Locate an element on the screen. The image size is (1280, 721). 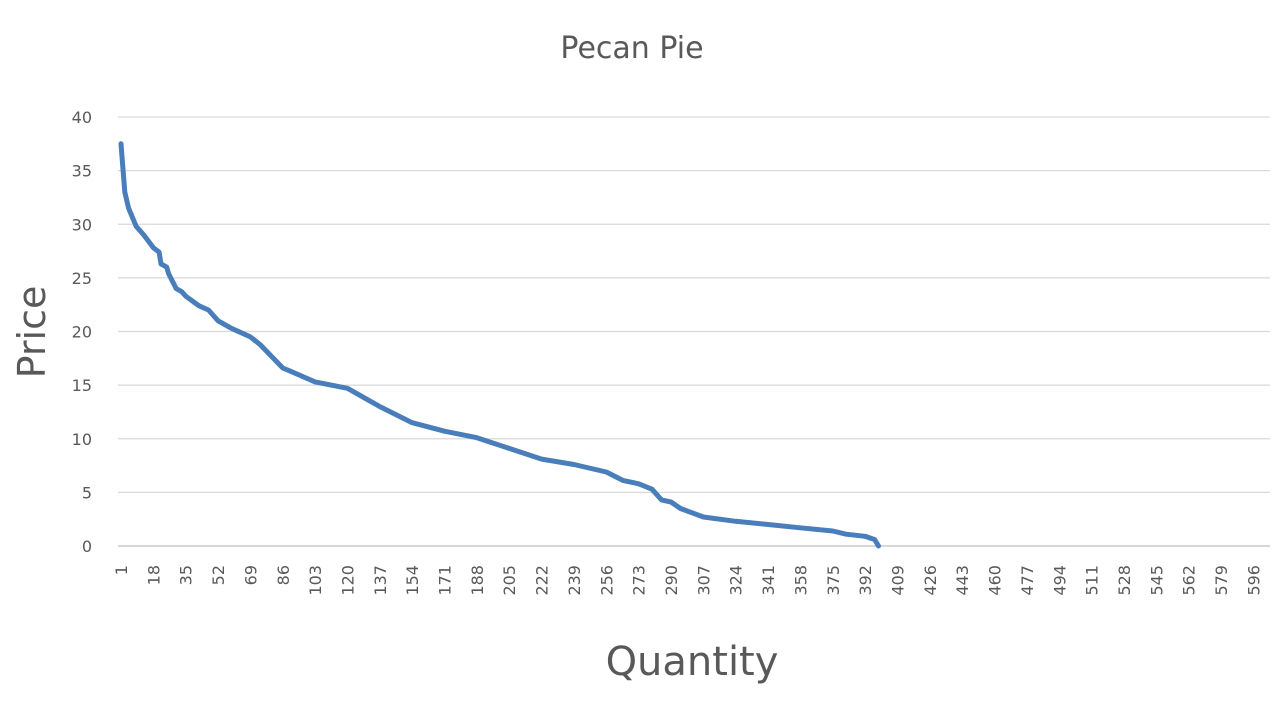
y-tick-label: 30 is located at coordinates (82, 224).